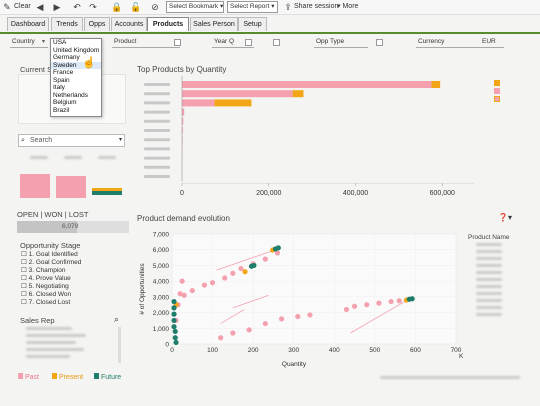 This screenshot has width=540, height=406. What do you see at coordinates (66, 57) in the screenshot?
I see `dropdown-option-germany: Germany` at bounding box center [66, 57].